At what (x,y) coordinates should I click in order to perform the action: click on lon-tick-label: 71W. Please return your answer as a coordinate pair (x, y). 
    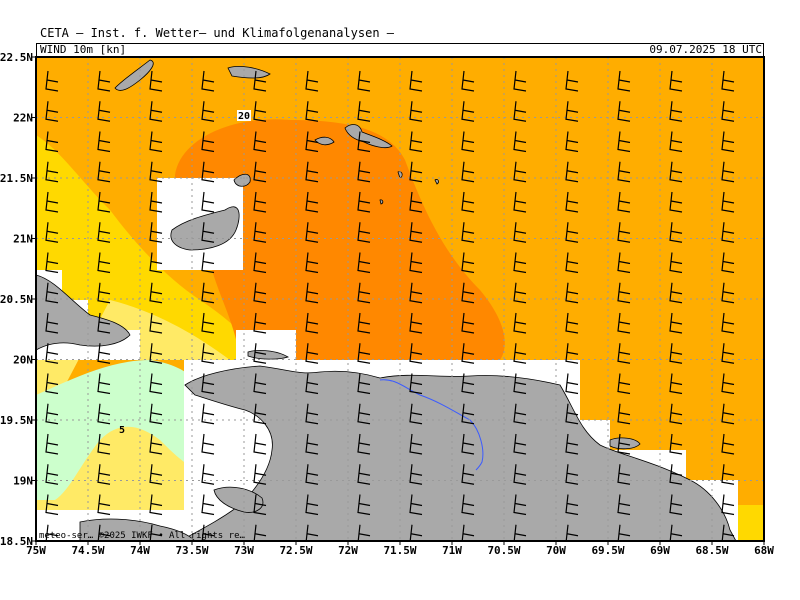
    Looking at the image, I should click on (452, 550).